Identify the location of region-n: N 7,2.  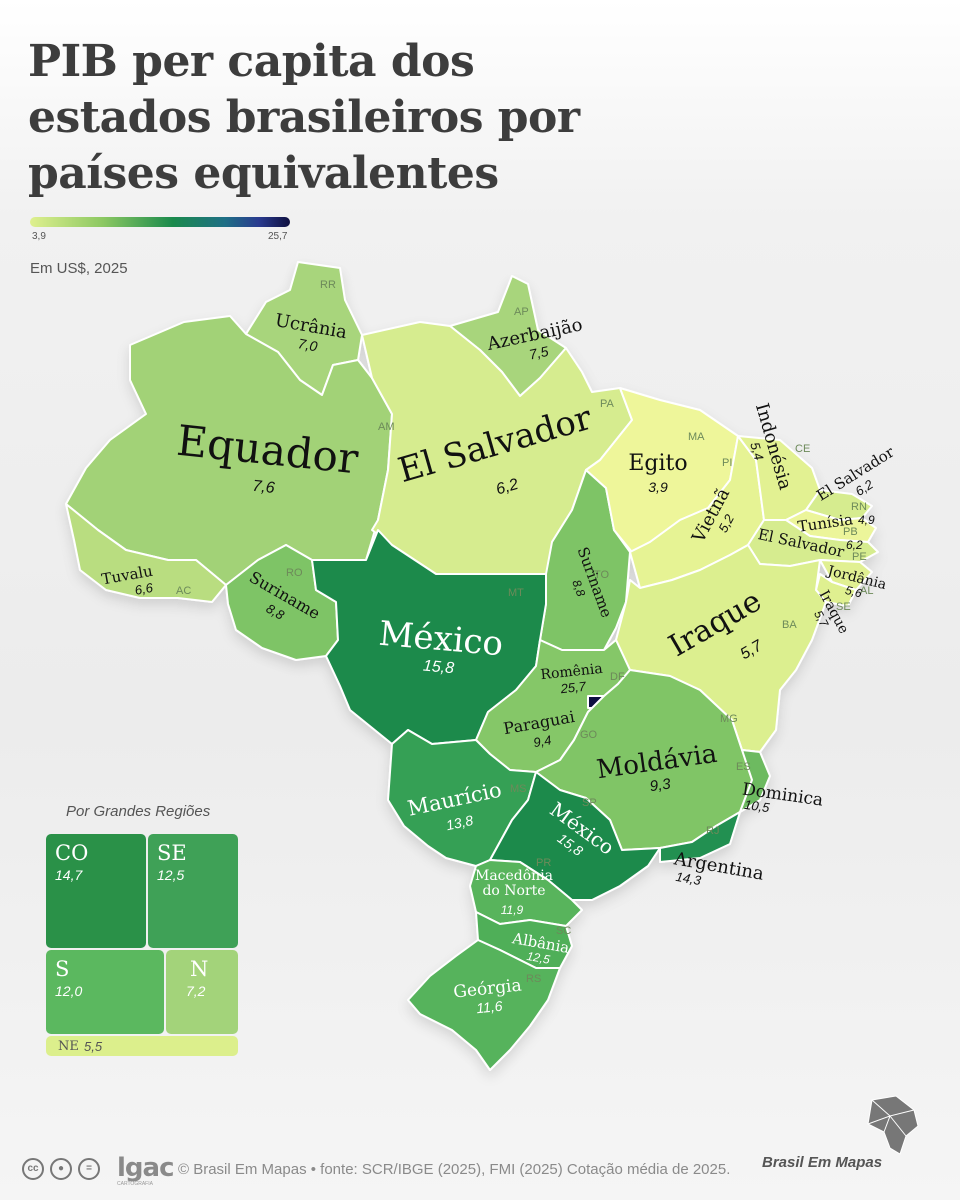
(202, 992).